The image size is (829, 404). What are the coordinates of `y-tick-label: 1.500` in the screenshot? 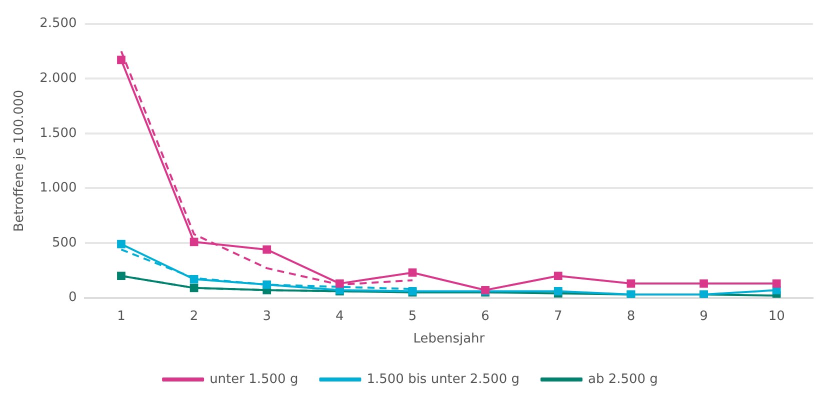 It's located at (58, 133).